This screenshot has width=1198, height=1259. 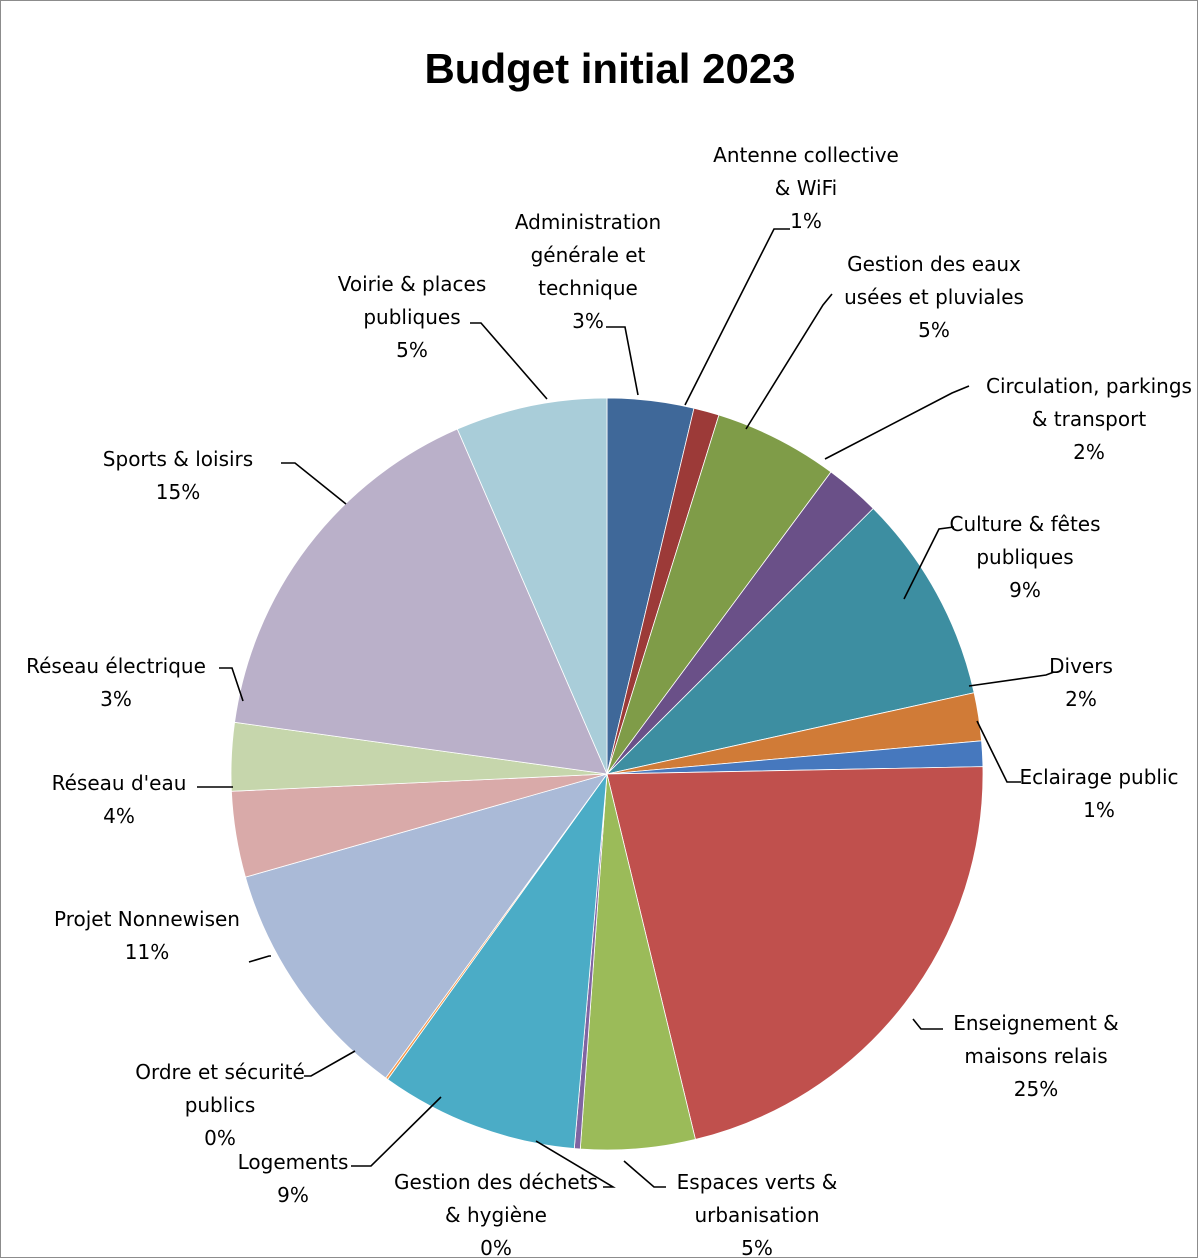 I want to click on slice-data-label: Eclairage public 1%, so click(x=1098, y=793).